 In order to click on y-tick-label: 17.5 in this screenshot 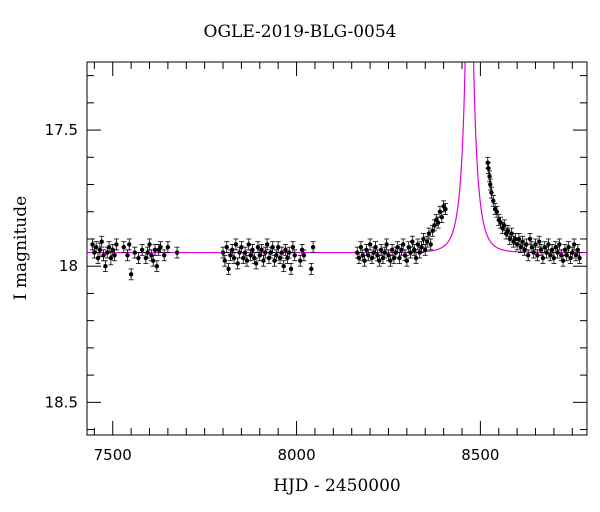, I will do `click(61, 130)`.